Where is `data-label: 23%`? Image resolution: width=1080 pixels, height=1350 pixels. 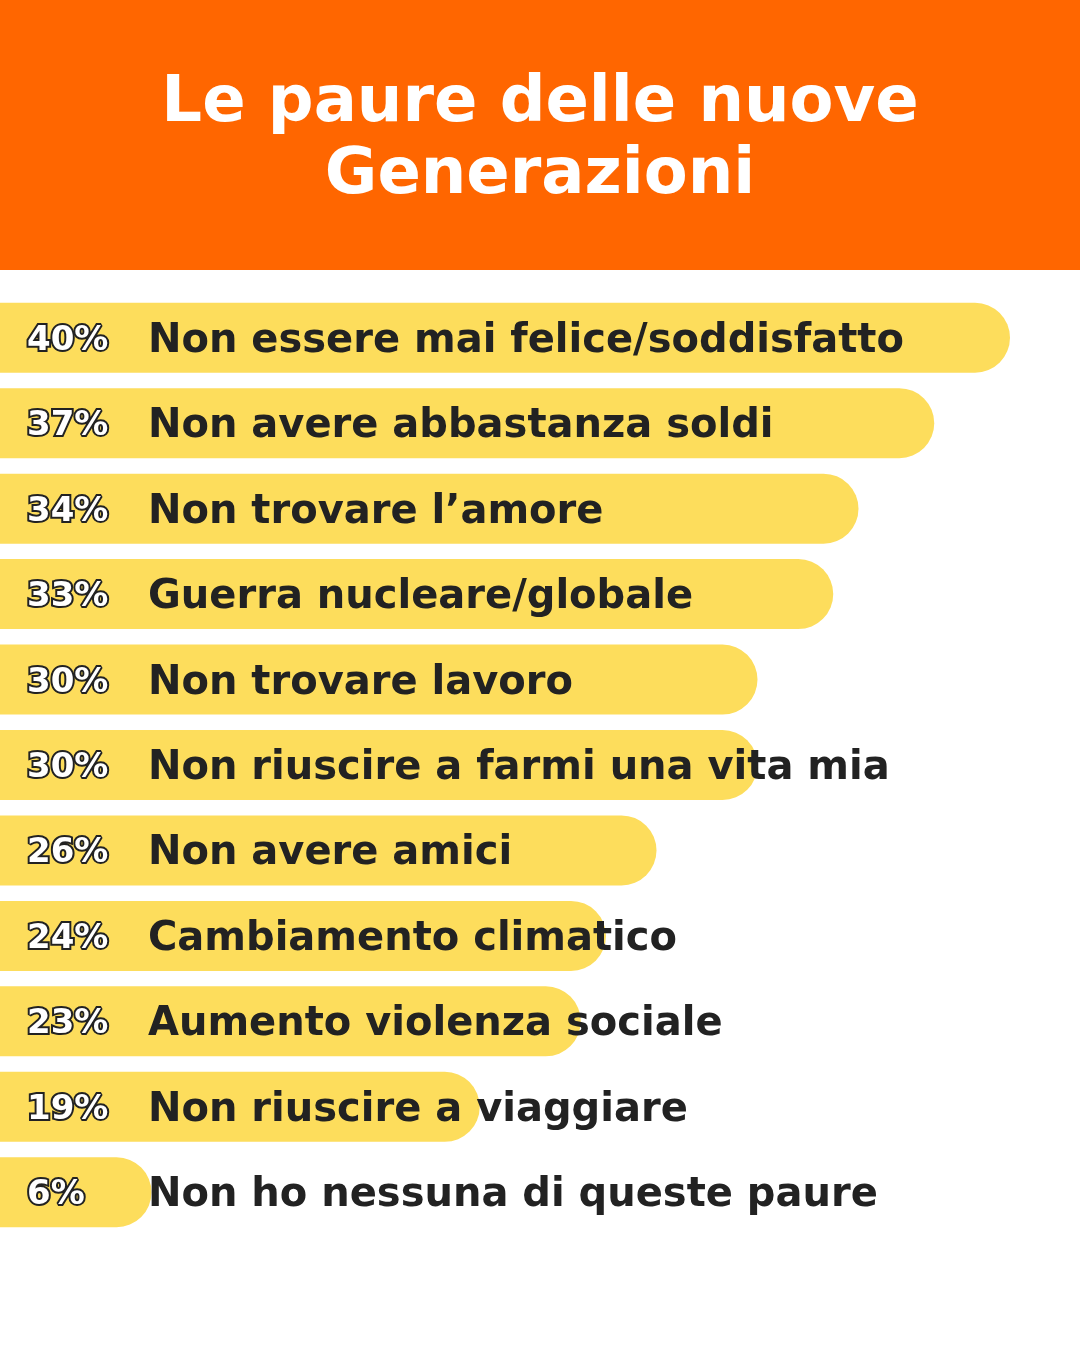 data-label: 23% is located at coordinates (68, 1021).